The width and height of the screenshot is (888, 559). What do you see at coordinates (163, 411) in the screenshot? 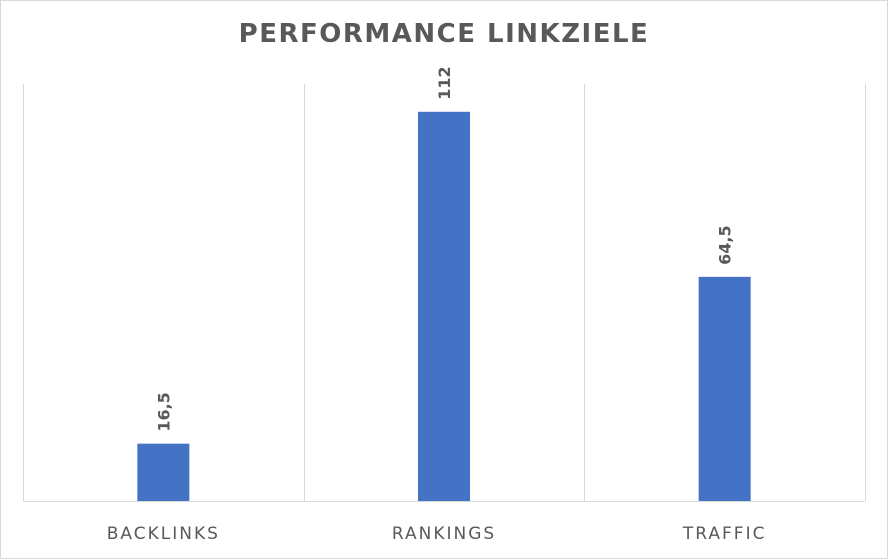
I see `data-label: 16,5` at bounding box center [163, 411].